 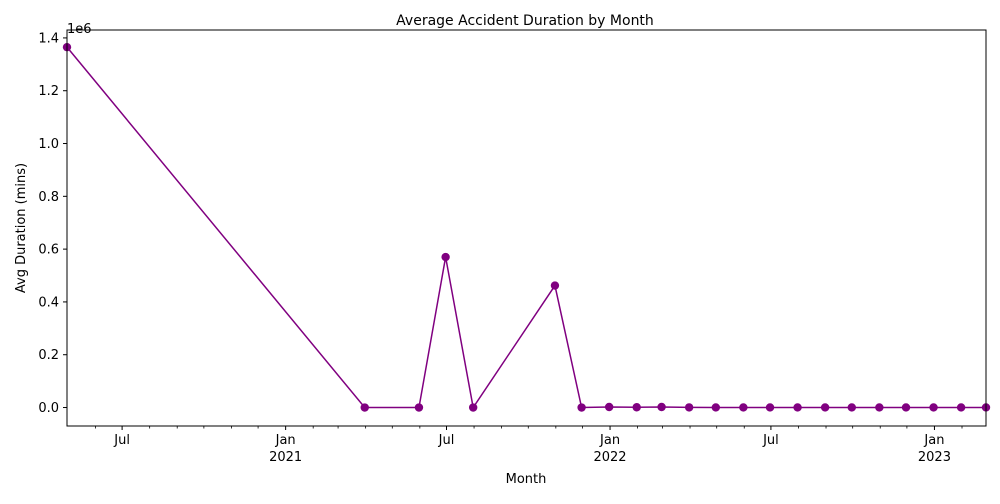 I want to click on x-tick-year-label: 2023, so click(x=934, y=457).